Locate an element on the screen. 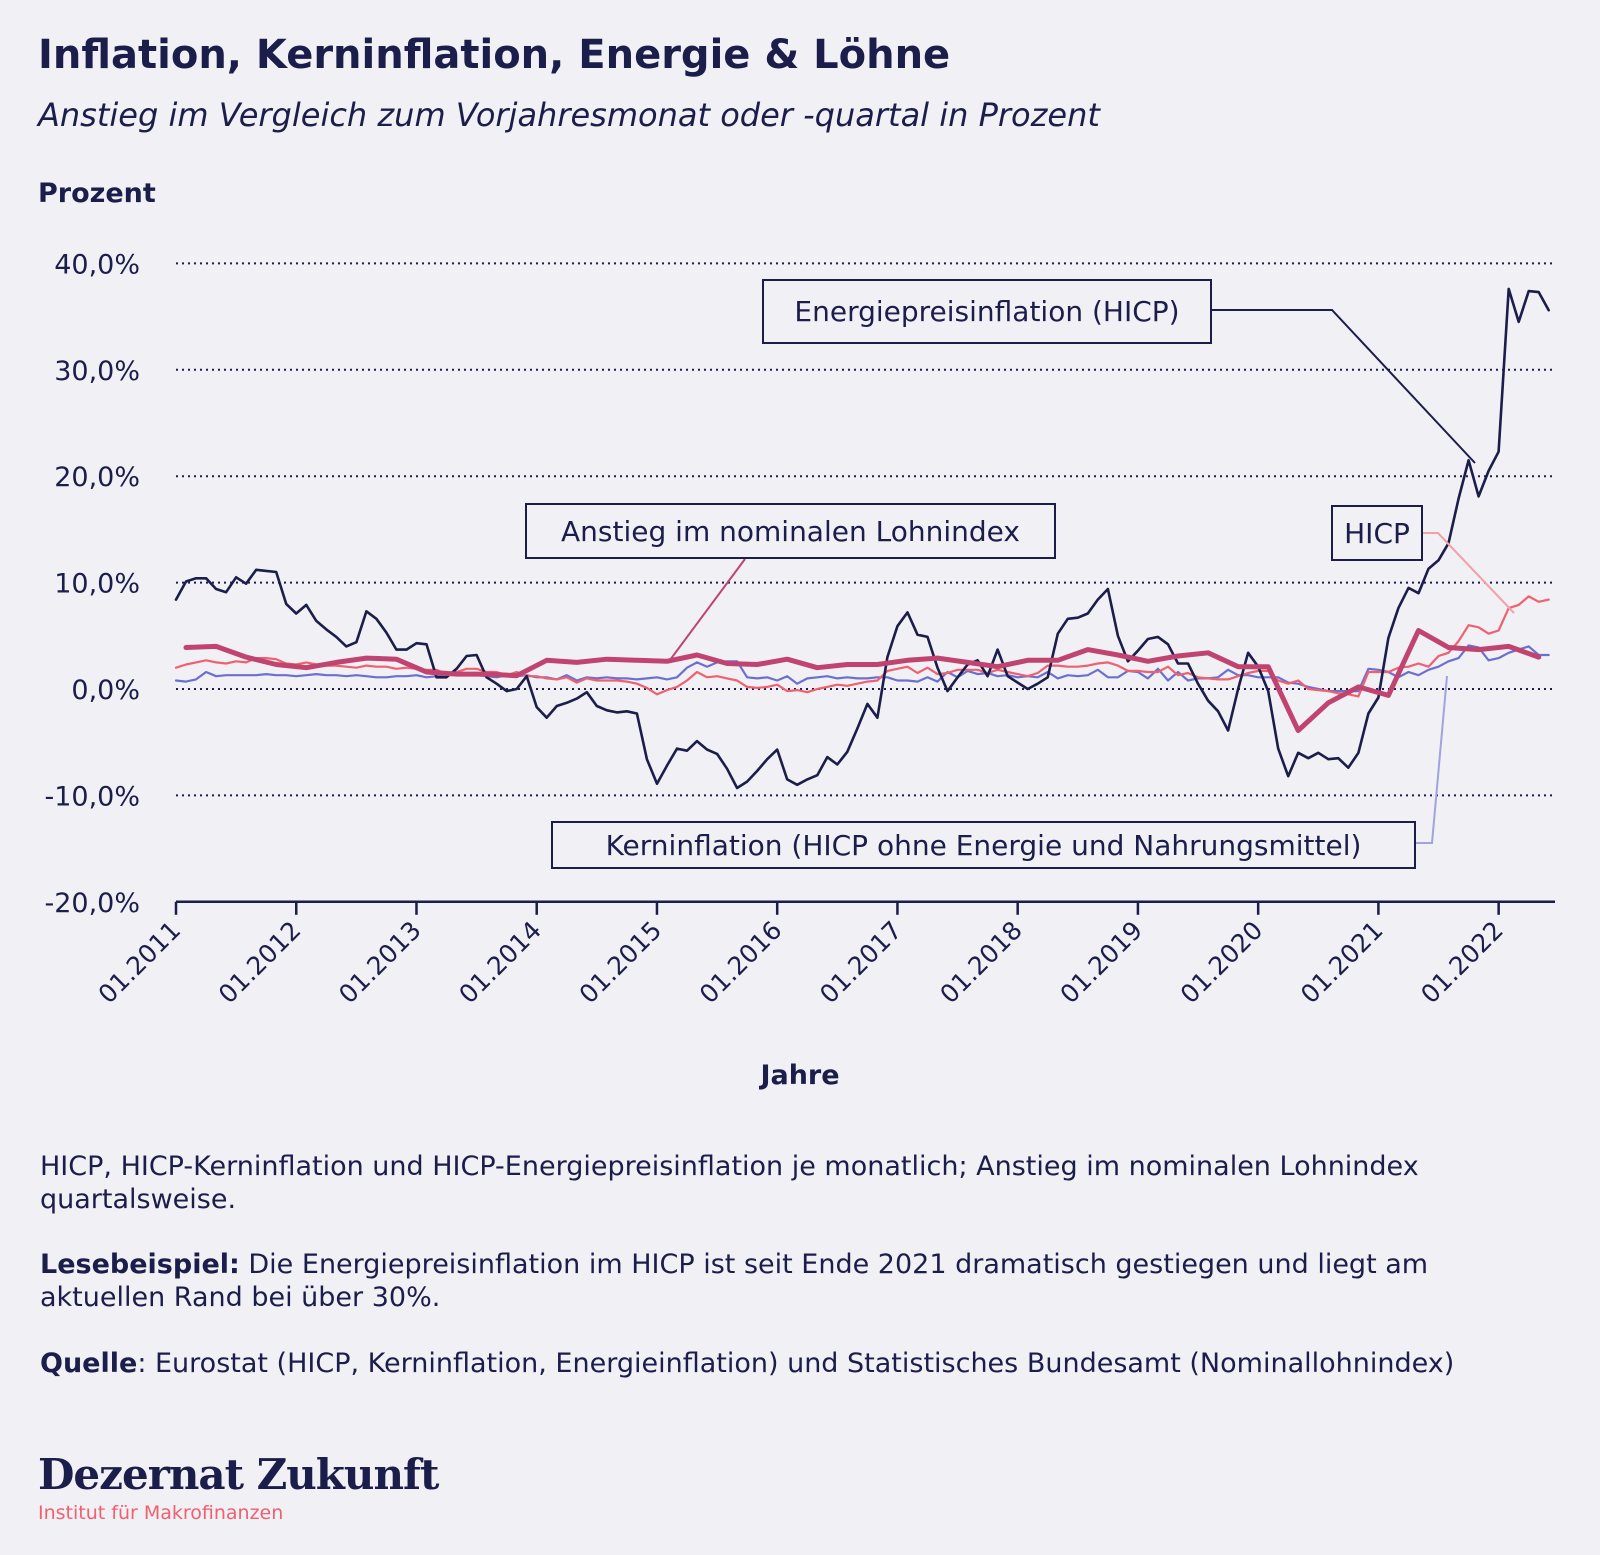  x-tick-label: 01.2017 is located at coordinates (861, 963).